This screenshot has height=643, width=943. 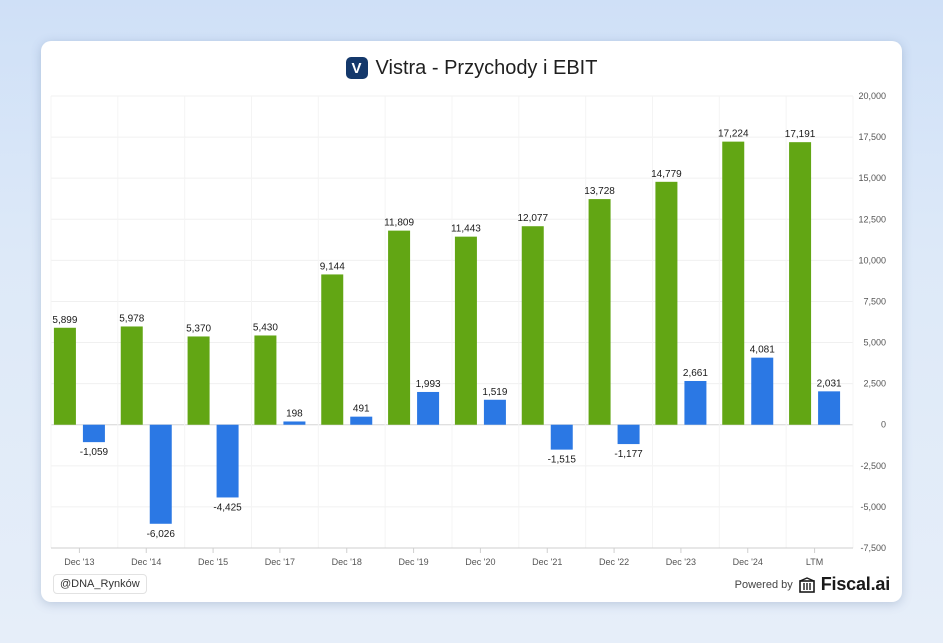 I want to click on watermark-label: @DNA_Rynków, so click(x=100, y=584).